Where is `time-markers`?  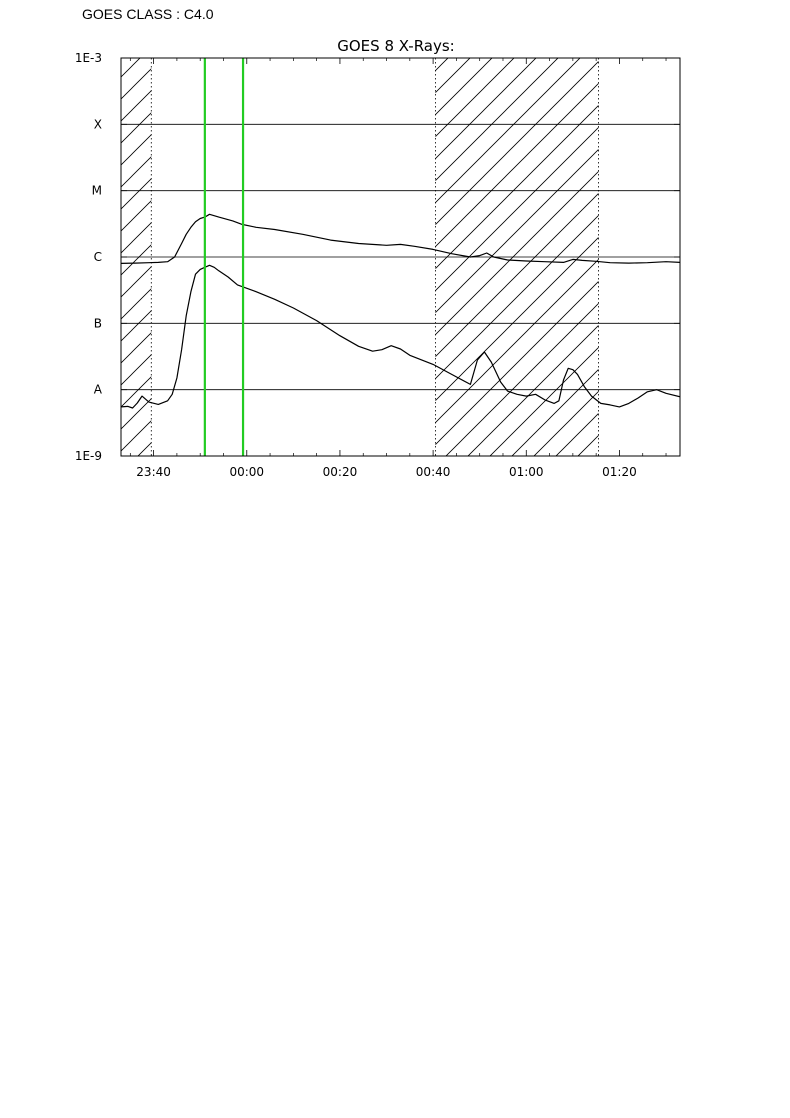 time-markers is located at coordinates (224, 257).